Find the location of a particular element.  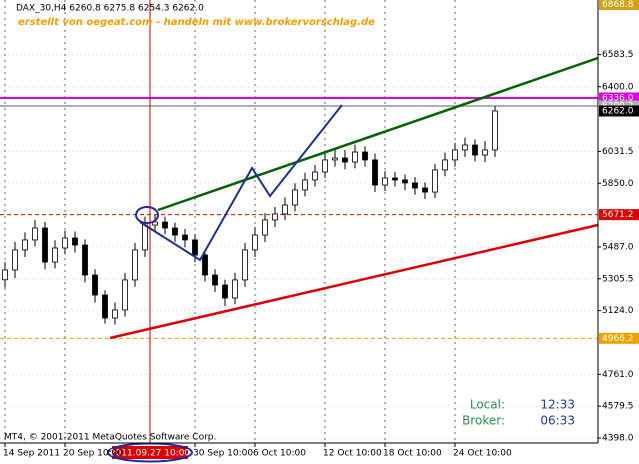

cursor-box is located at coordinates (150, 452).